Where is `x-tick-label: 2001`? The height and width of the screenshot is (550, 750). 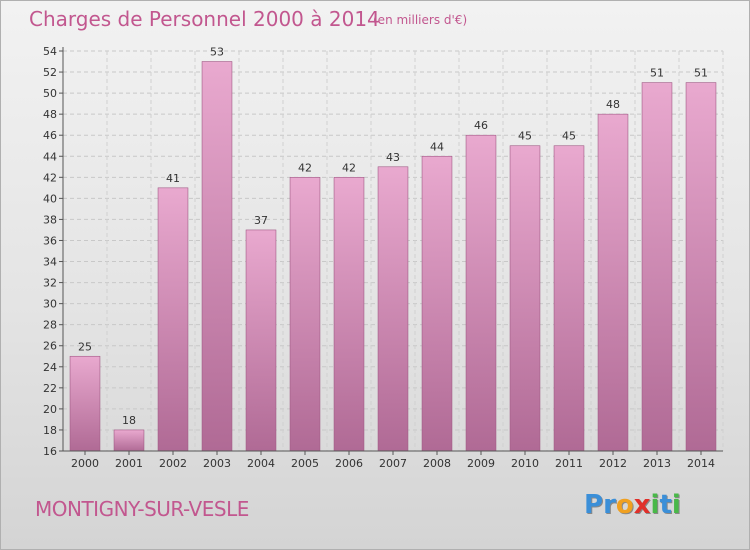 x-tick-label: 2001 is located at coordinates (129, 463).